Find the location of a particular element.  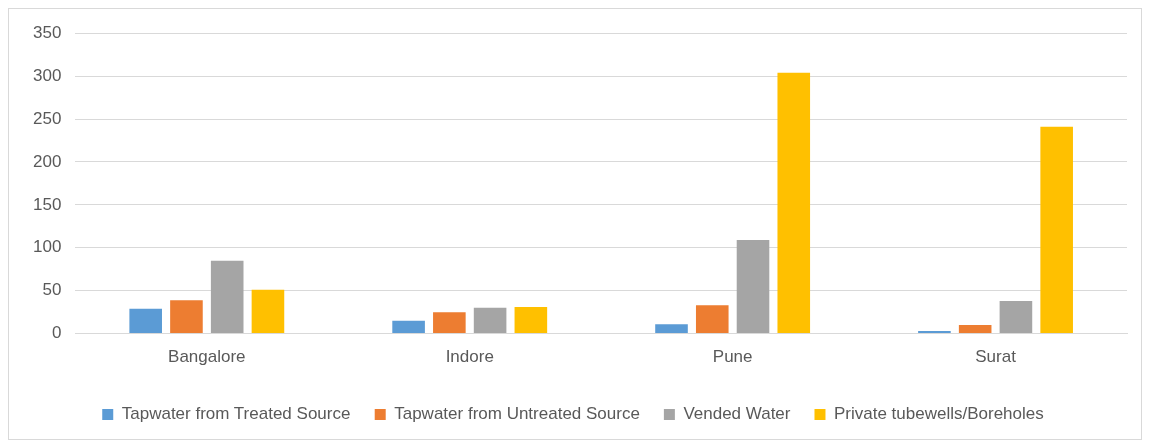

y-tick-label: 300 is located at coordinates (47, 75).